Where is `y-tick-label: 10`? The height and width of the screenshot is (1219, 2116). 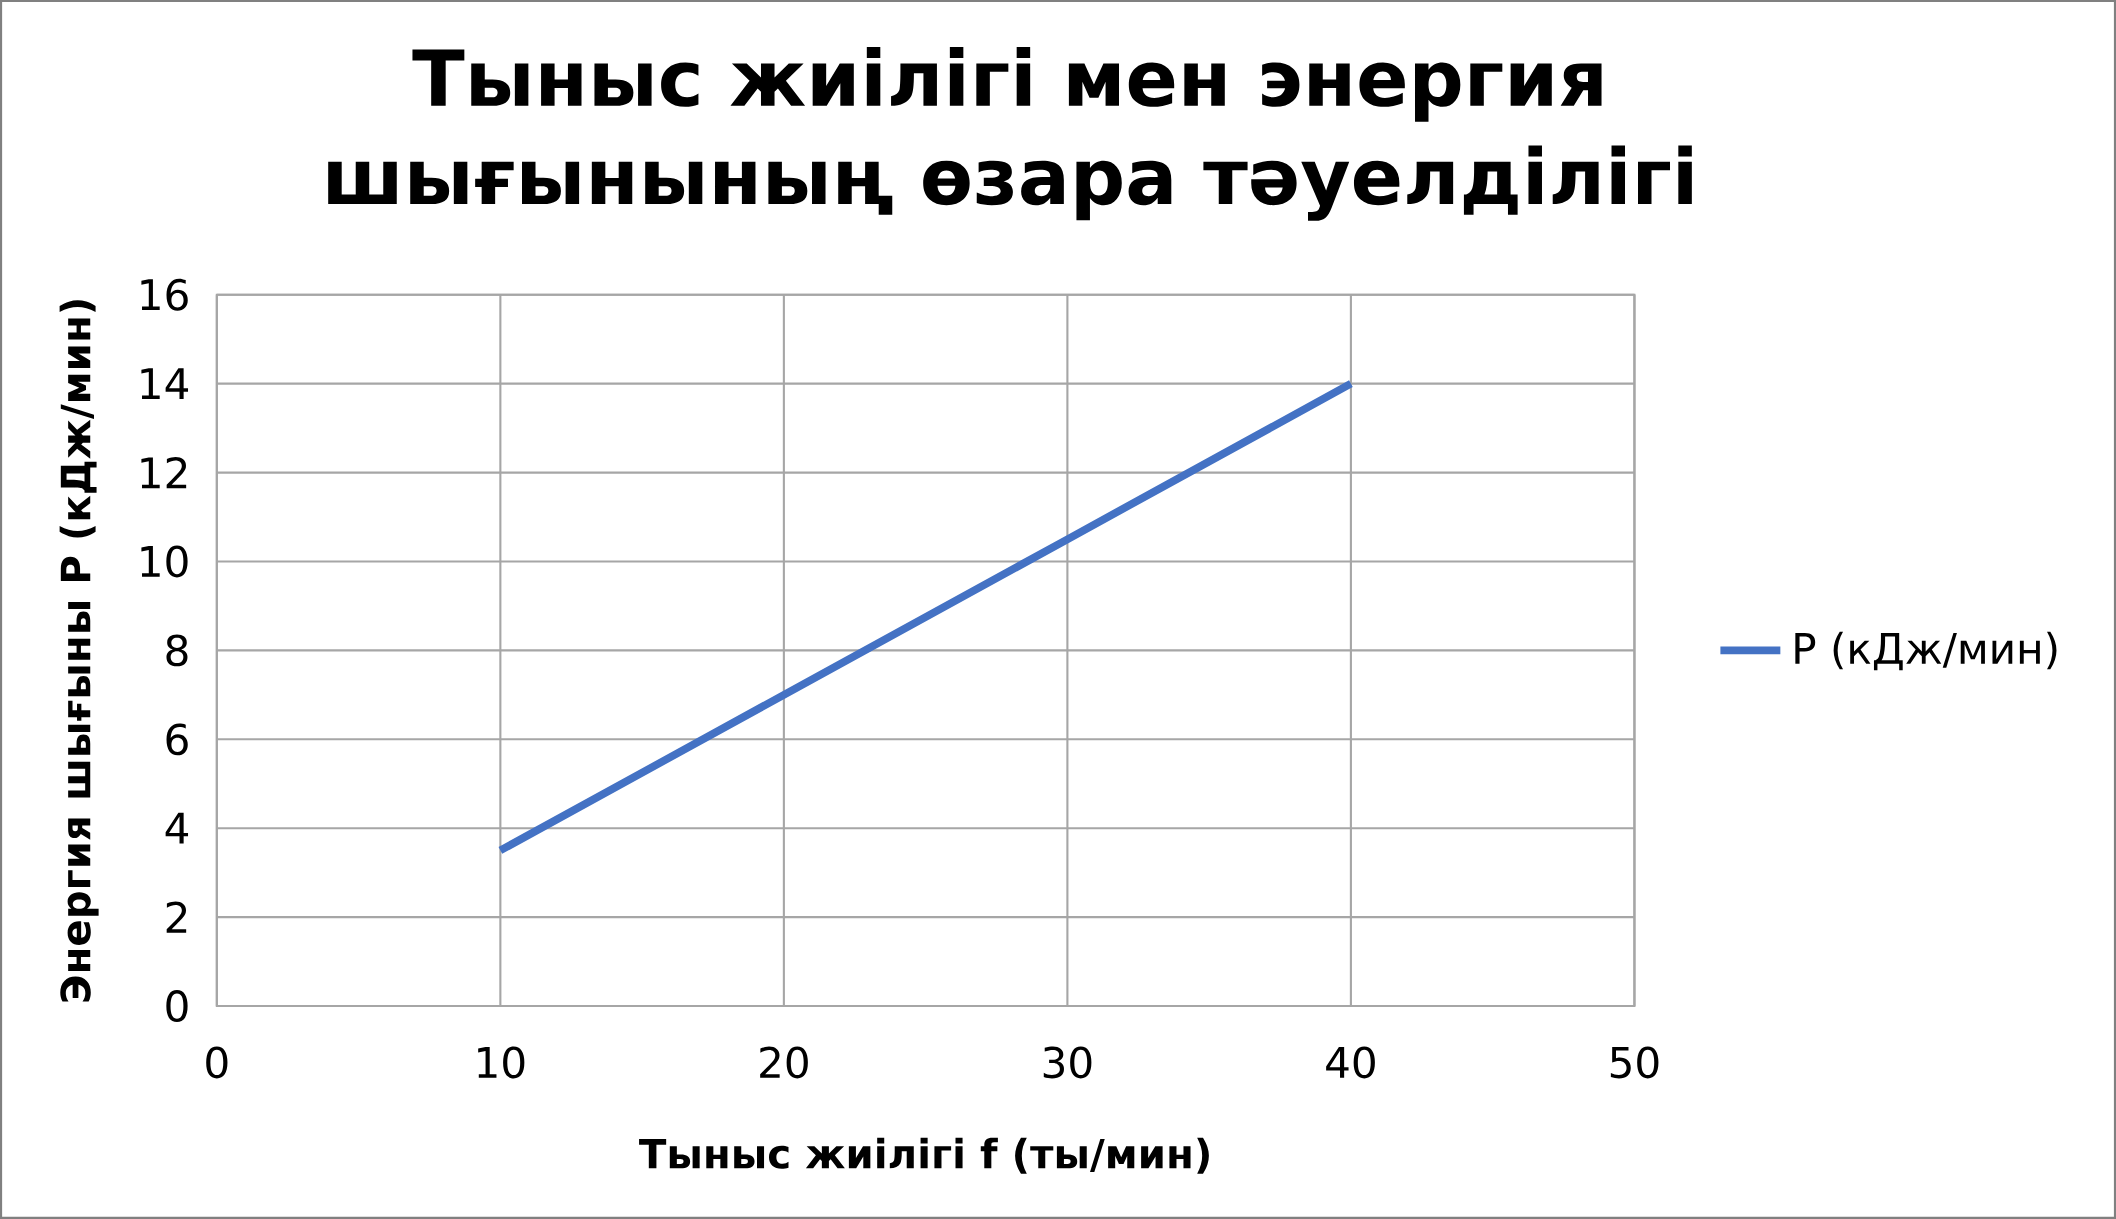
y-tick-label: 10 is located at coordinates (164, 561).